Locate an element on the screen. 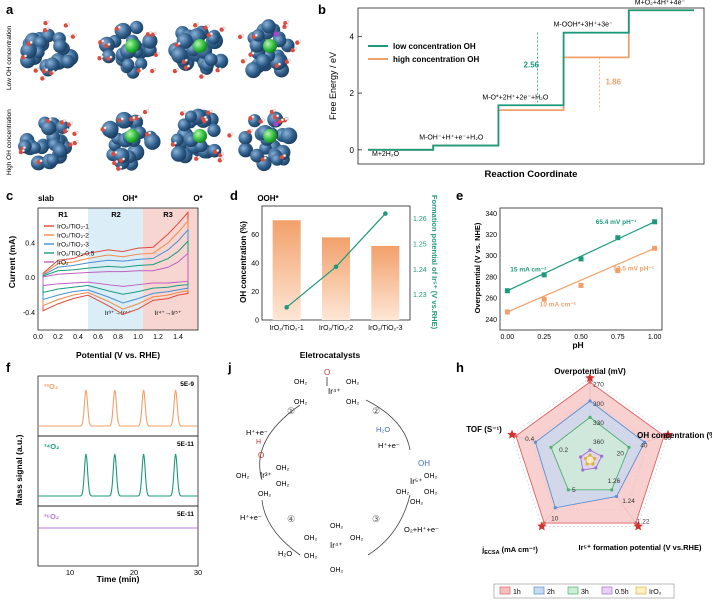 The width and height of the screenshot is (712, 602). species-right: OH Ir⁵⁺ OH₂ OH₂ OH₂ OH₂ is located at coordinates (417, 482).